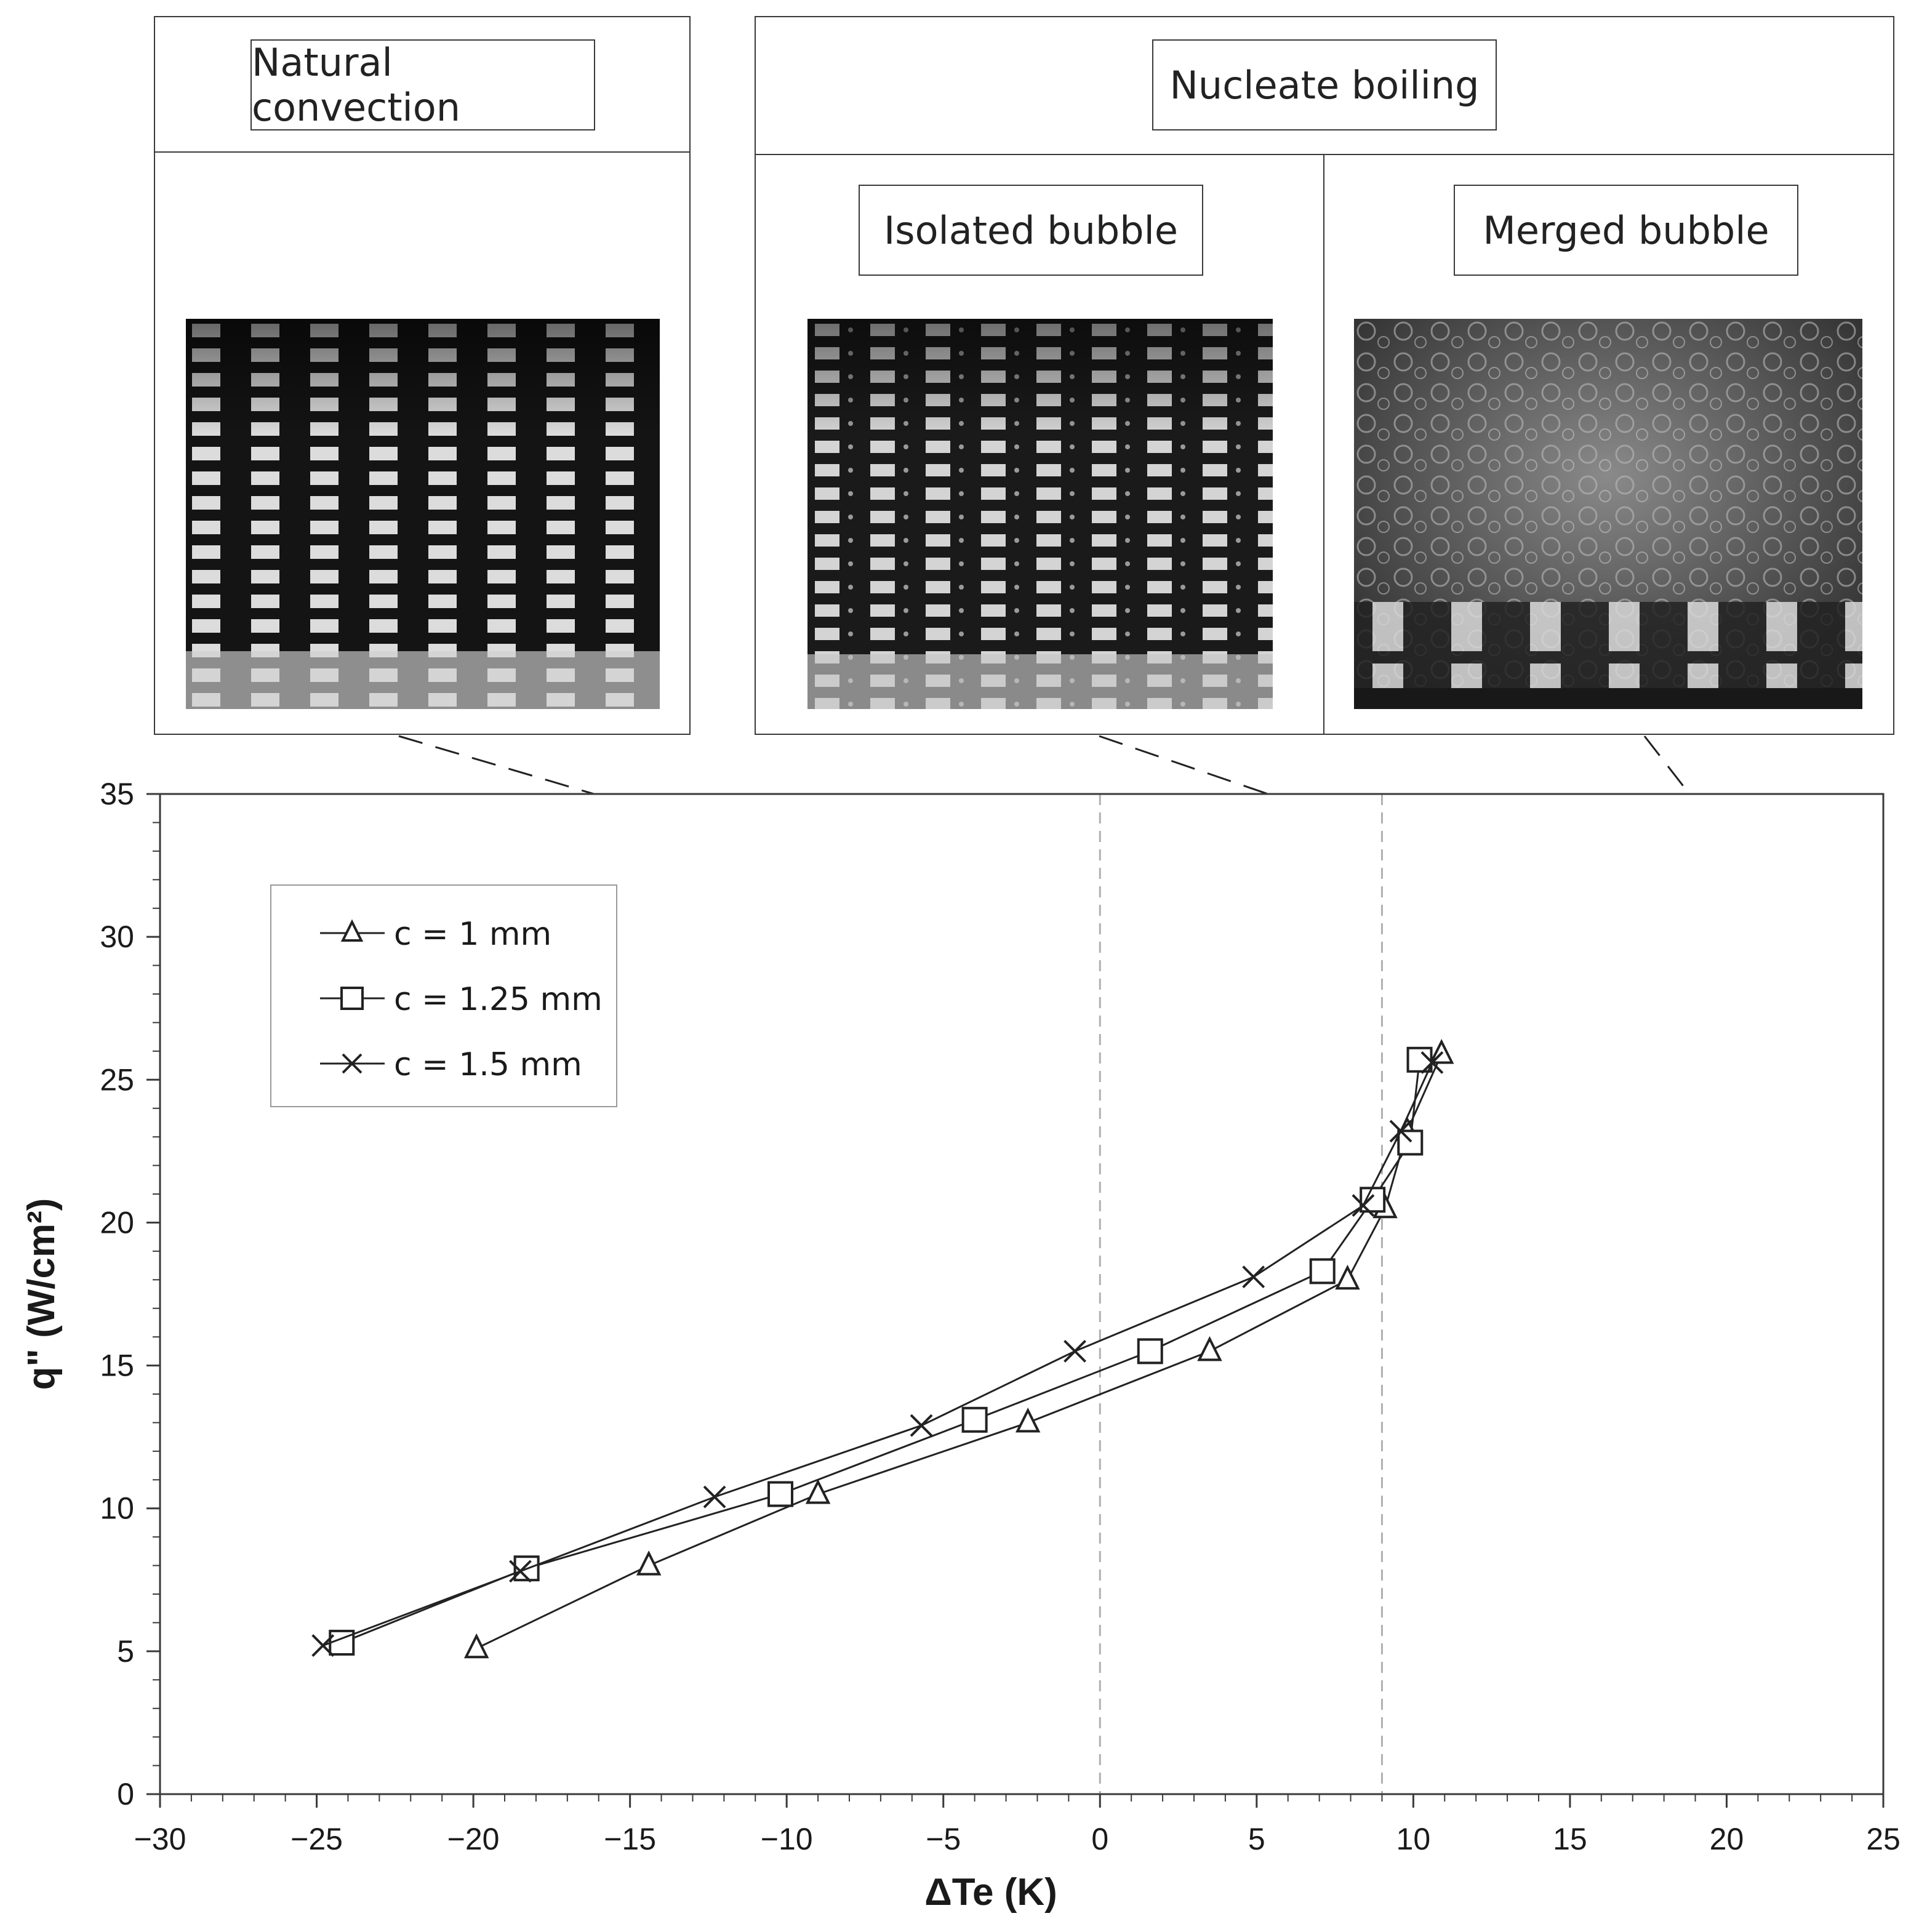  I want to click on x-tick-label: −20, so click(473, 1839).